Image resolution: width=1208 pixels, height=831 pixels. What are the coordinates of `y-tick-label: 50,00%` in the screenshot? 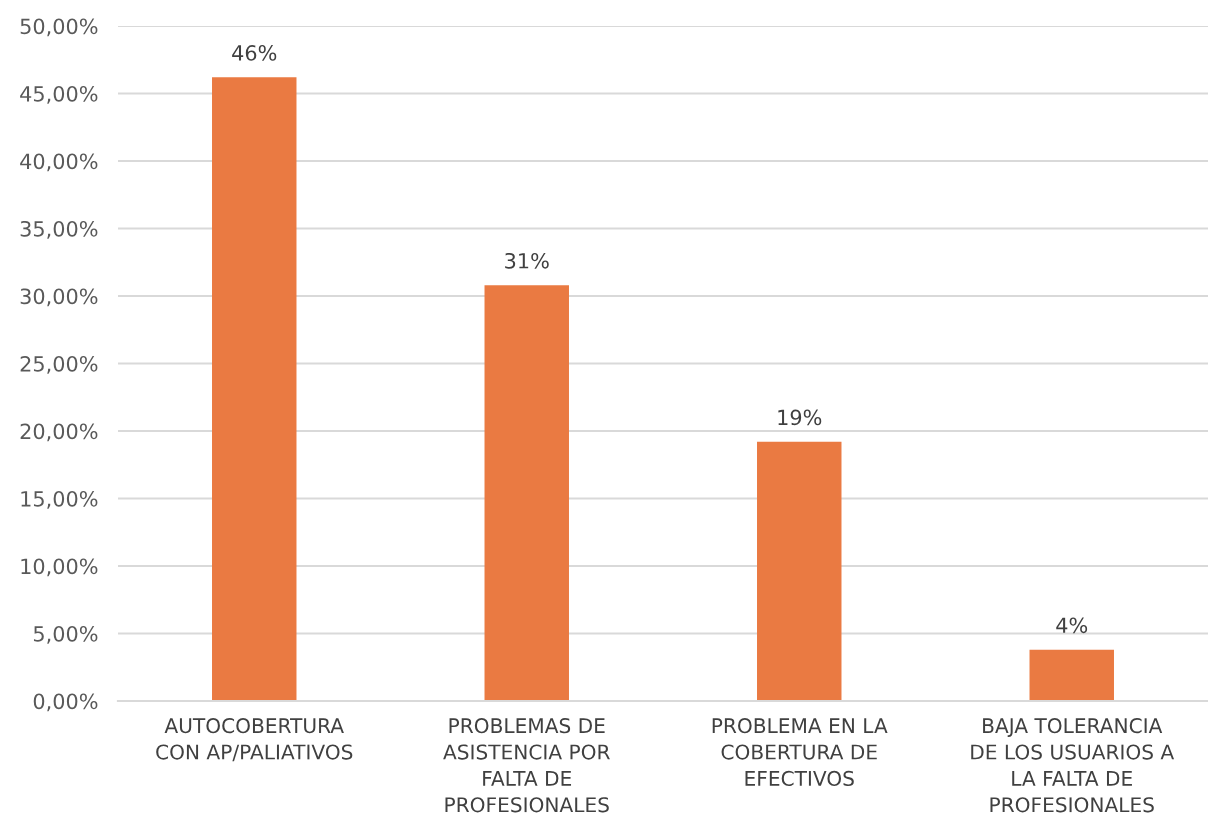 It's located at (59, 27).